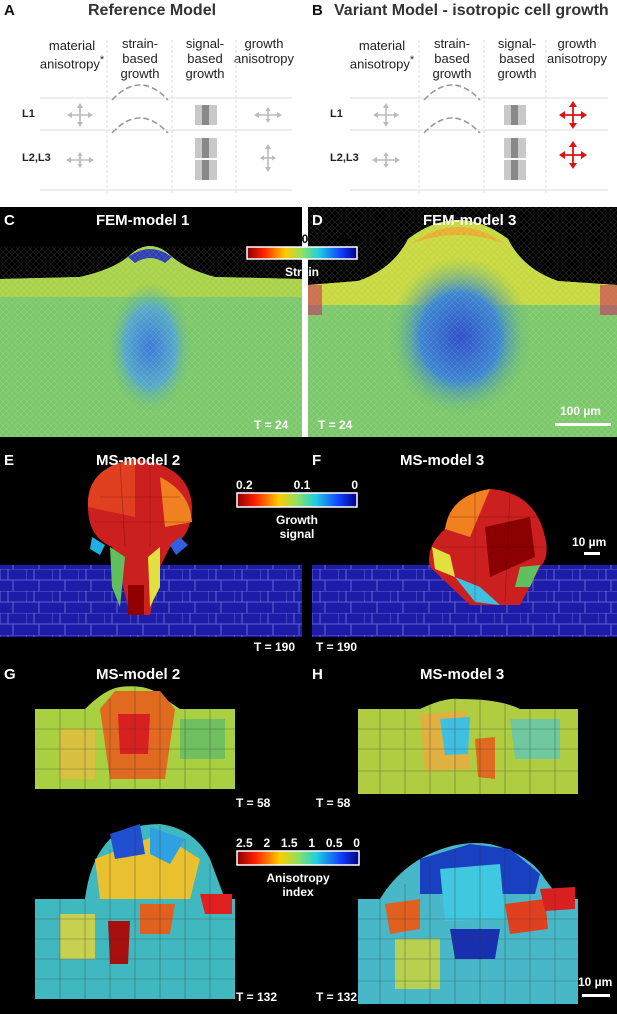 Image resolution: width=617 pixels, height=1014 pixels. Describe the element at coordinates (264, 51) in the screenshot. I see `table-a-col-growth: growth anisotropy` at that location.